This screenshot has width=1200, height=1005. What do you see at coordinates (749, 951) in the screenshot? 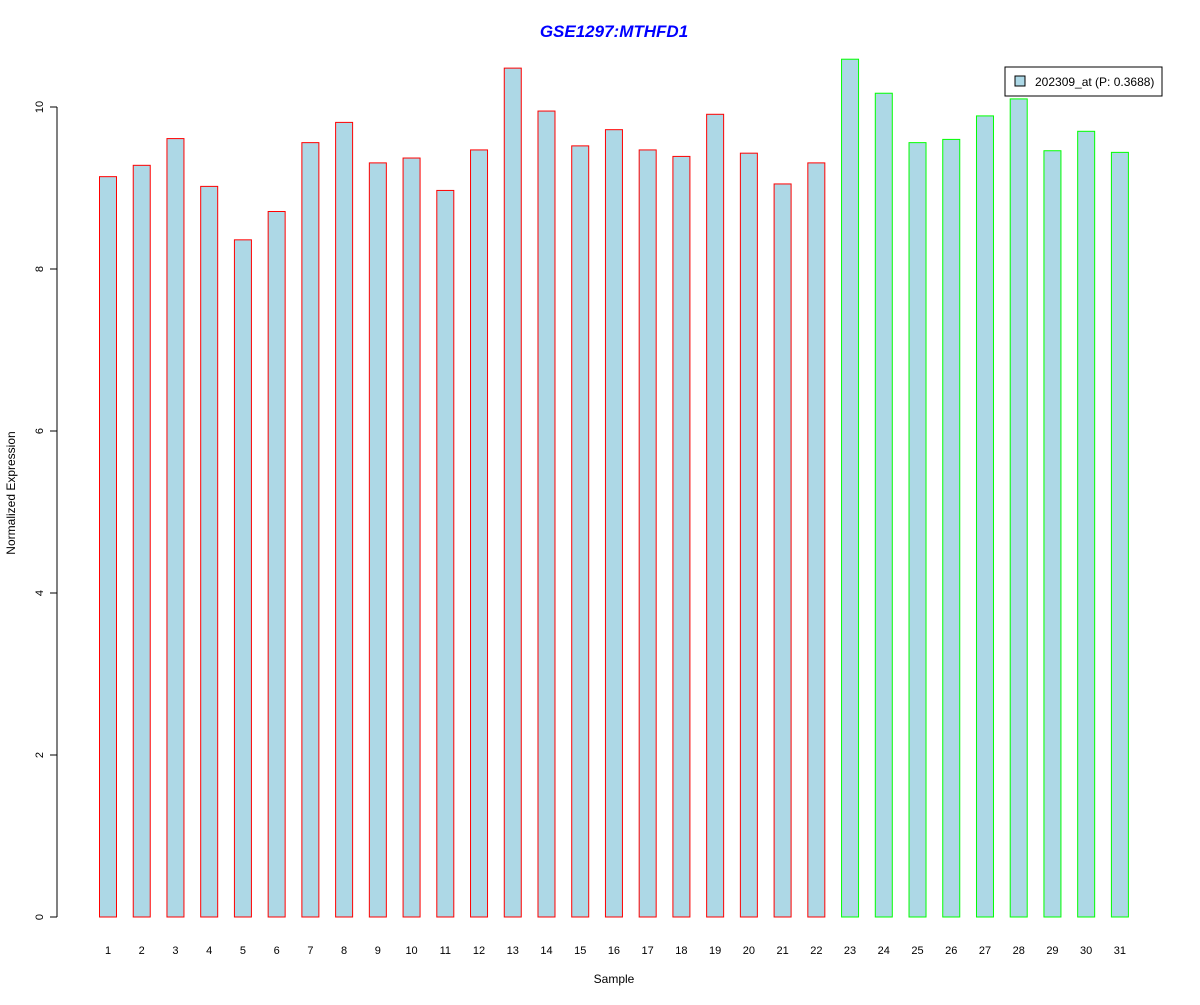
I see `x-tick-label: 20` at bounding box center [749, 951].